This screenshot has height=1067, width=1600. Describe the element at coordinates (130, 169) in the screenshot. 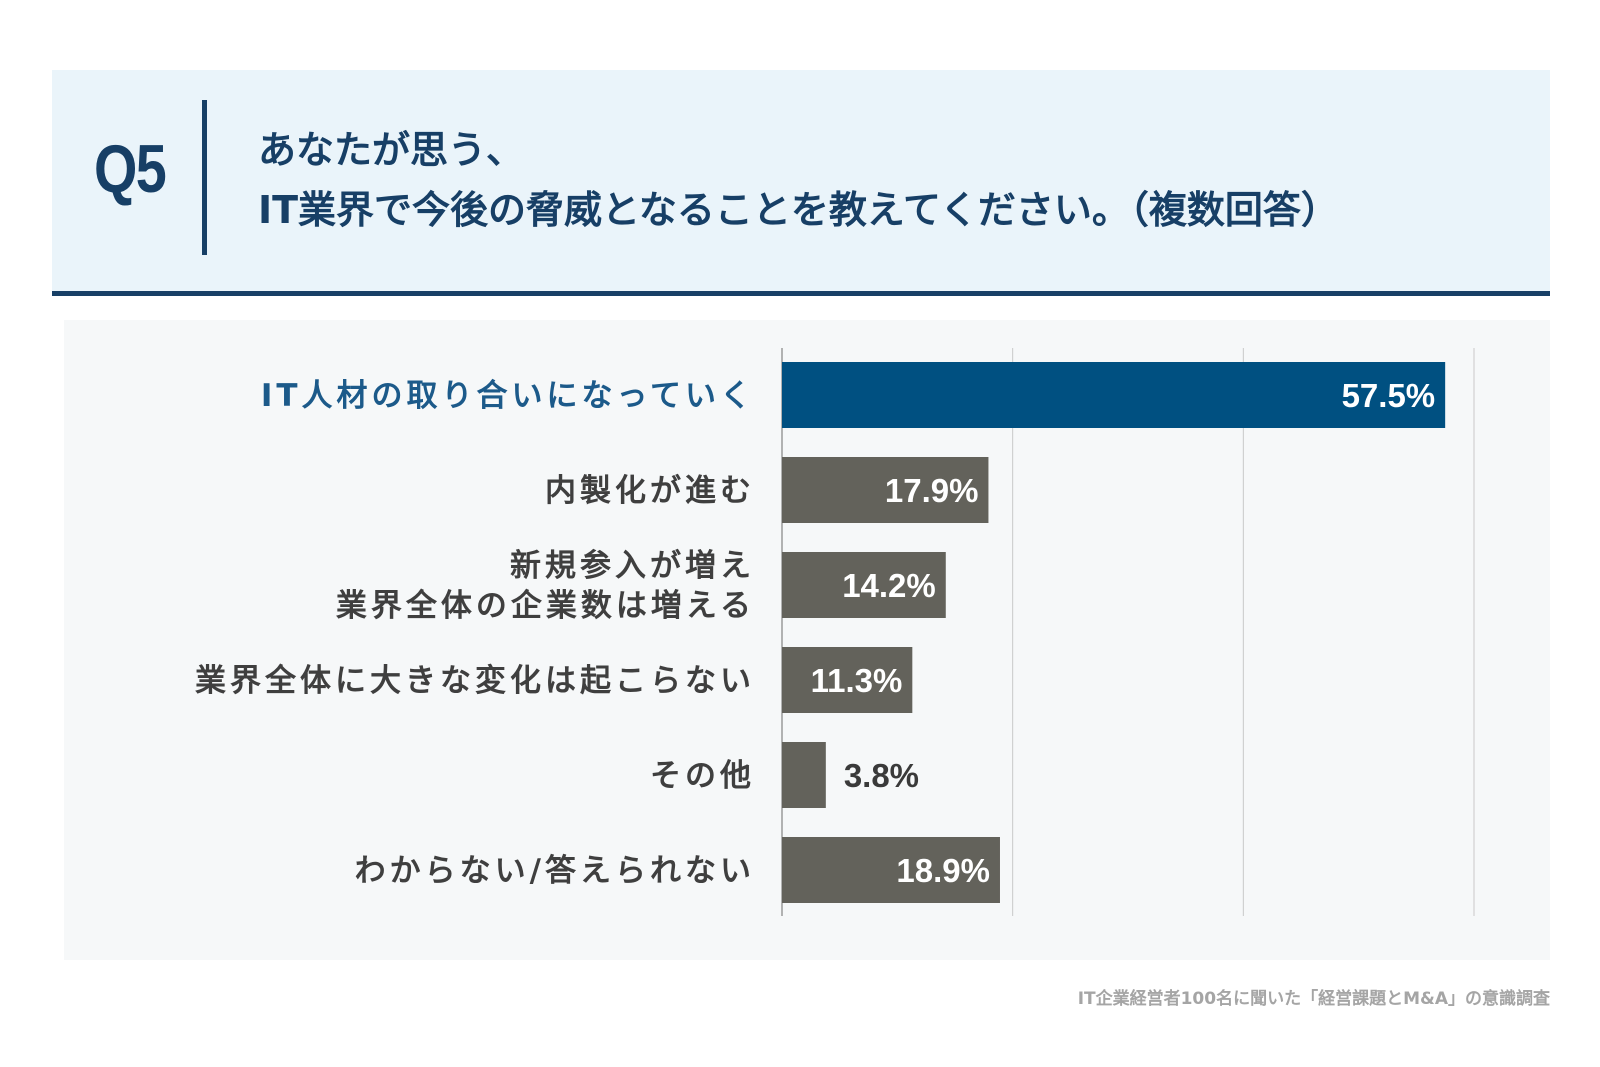

I see `question-number: Q5` at that location.